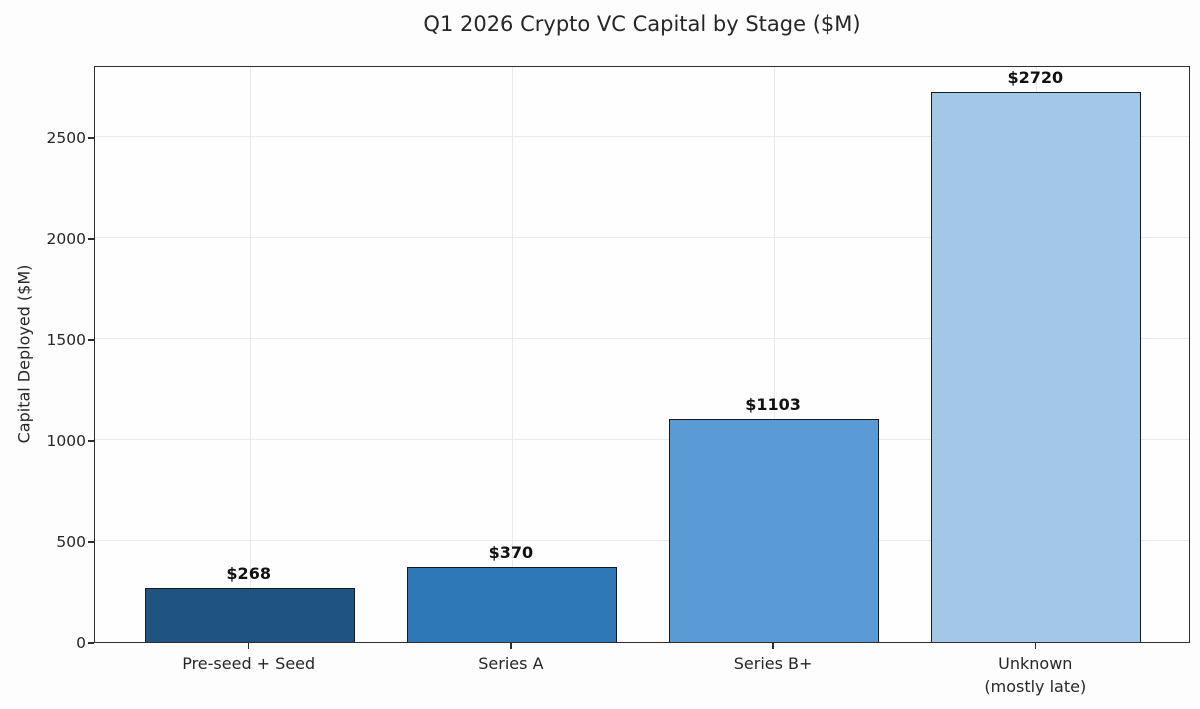 Image resolution: width=1200 pixels, height=709 pixels. Describe the element at coordinates (642, 24) in the screenshot. I see `chart-title: Q1 2026 Crypto VC Capital by Stage ($M)` at that location.